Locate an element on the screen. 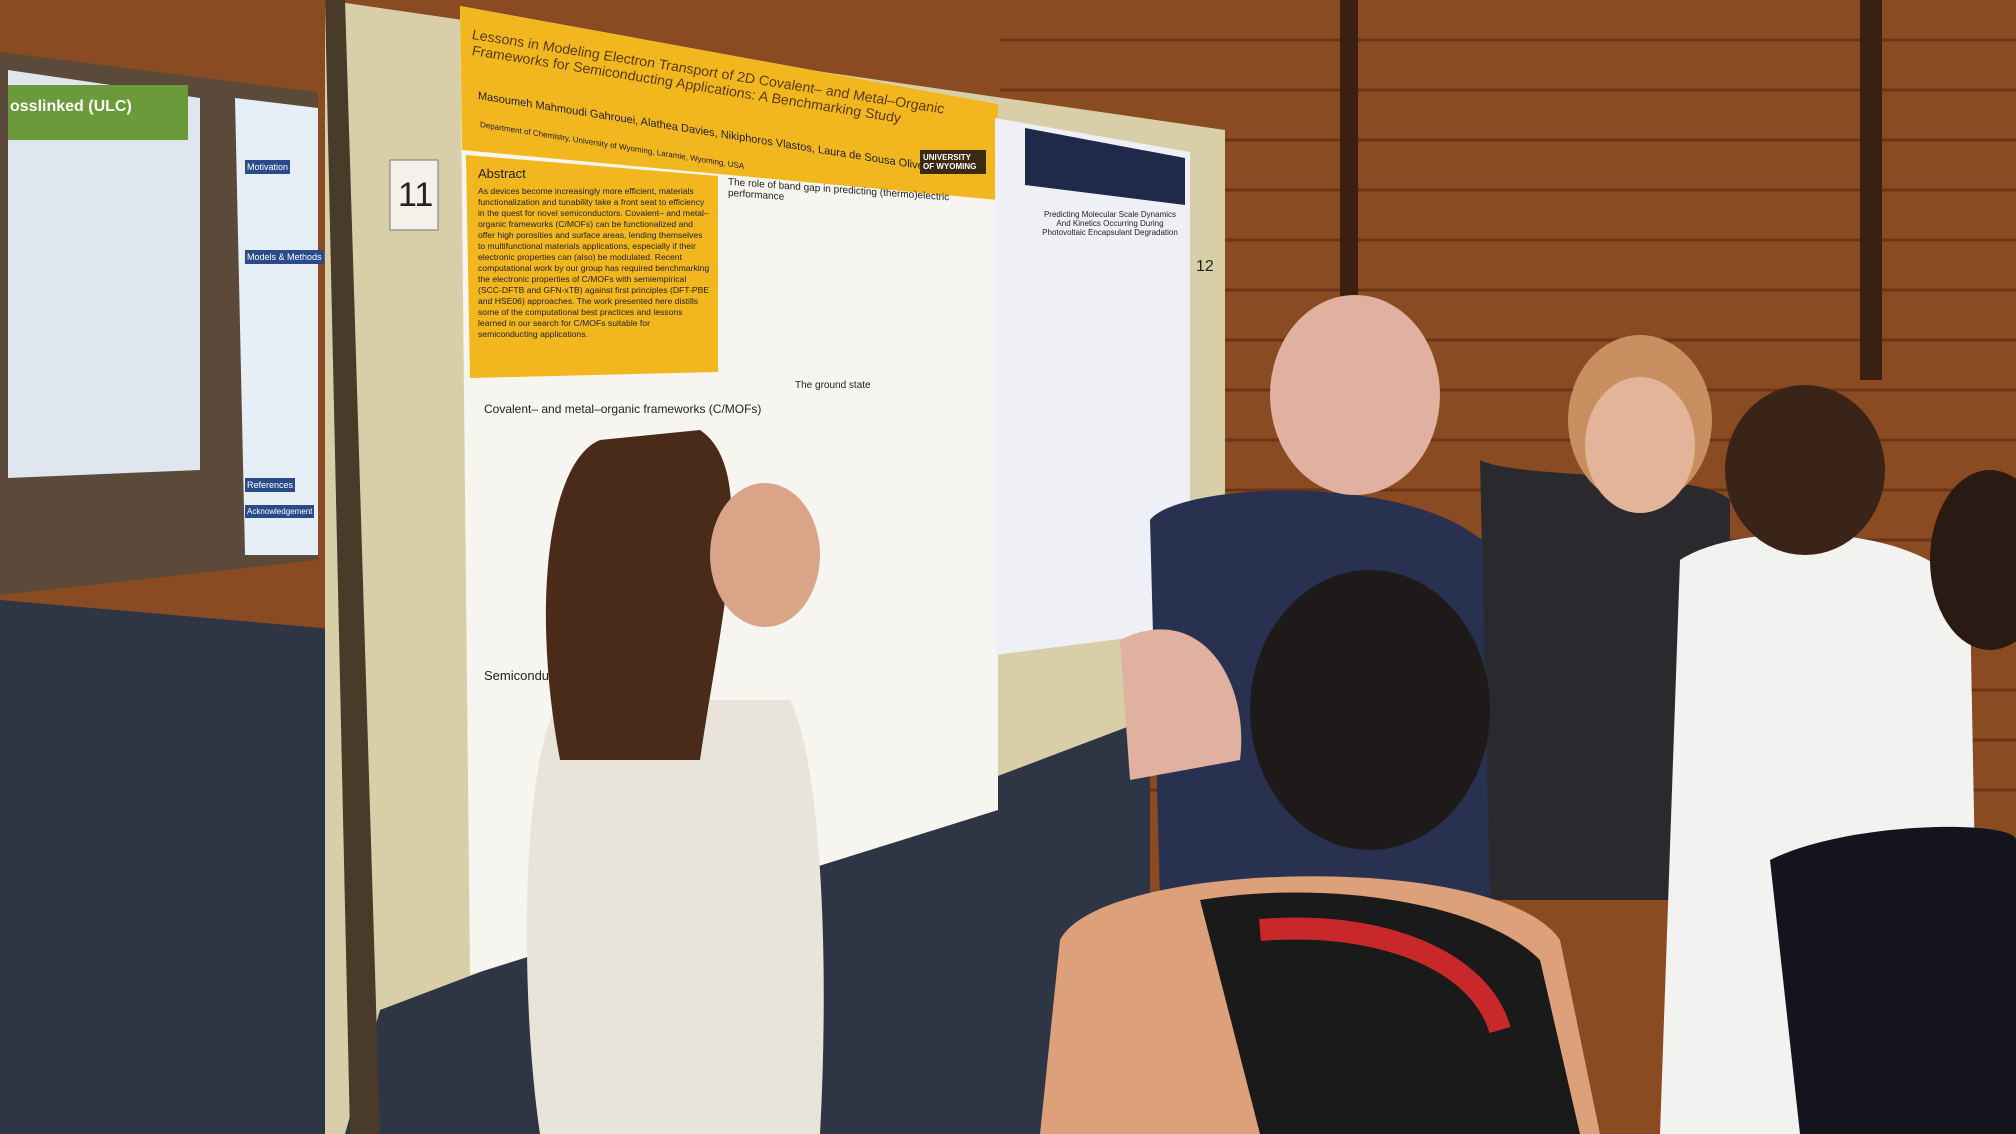  left-section: References is located at coordinates (270, 485).